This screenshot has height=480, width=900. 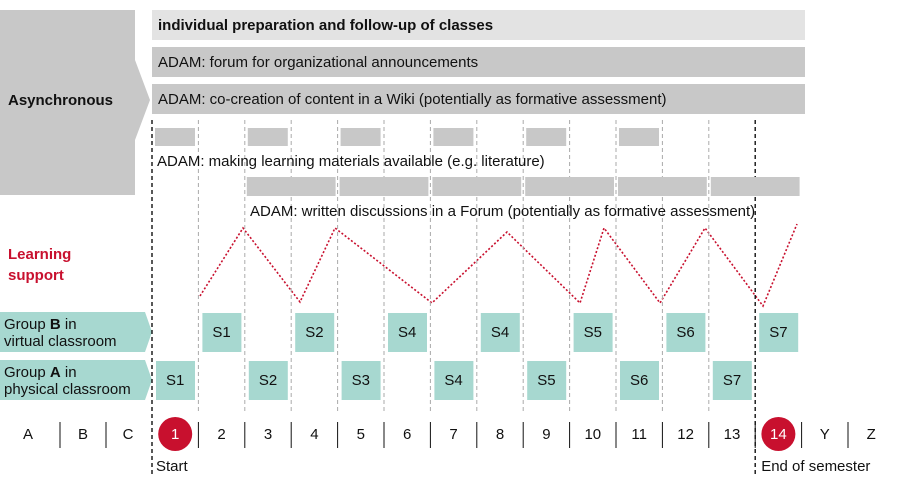 I want to click on week-label: 14, so click(x=778, y=434).